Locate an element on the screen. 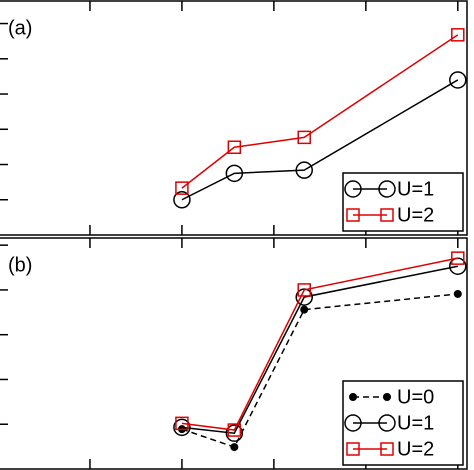 The height and width of the screenshot is (470, 474). legend-label: U=0 is located at coordinates (415, 397).